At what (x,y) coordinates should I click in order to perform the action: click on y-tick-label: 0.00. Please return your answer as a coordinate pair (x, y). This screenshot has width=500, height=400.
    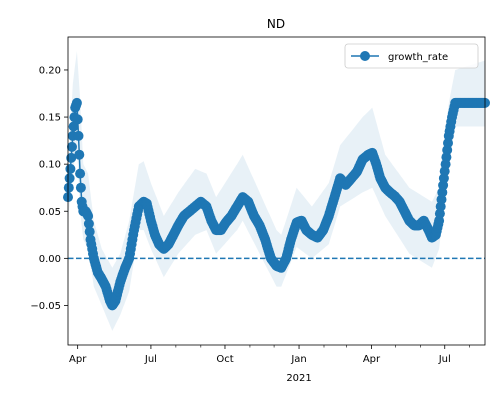
    Looking at the image, I should click on (50, 259).